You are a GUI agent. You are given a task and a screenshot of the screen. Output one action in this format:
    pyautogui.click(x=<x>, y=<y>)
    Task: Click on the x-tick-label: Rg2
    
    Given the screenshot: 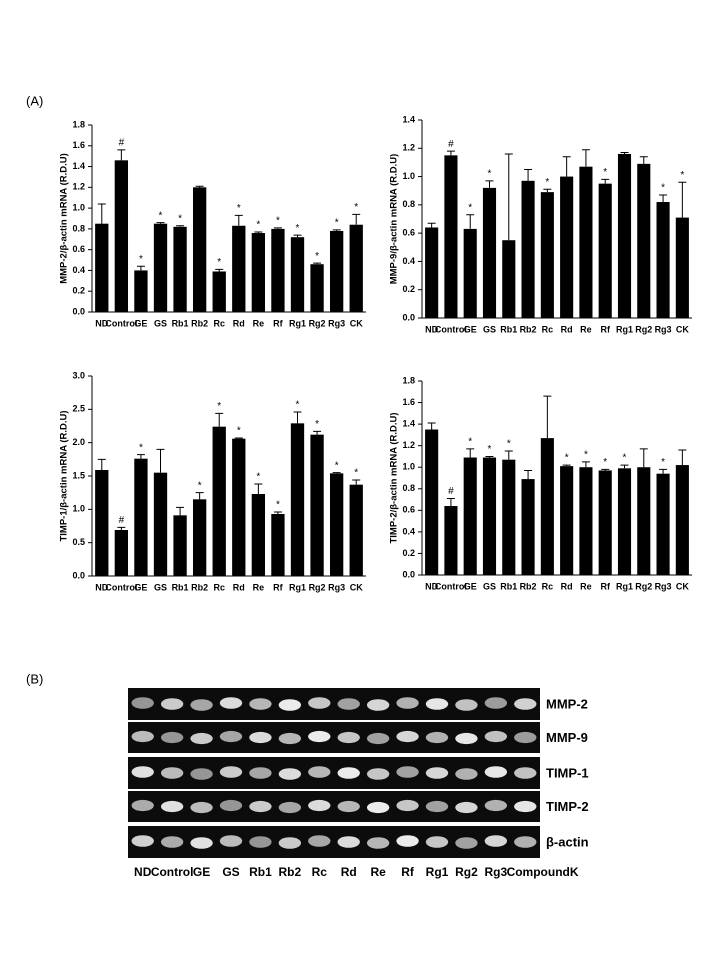 What is the action you would take?
    pyautogui.click(x=643, y=586)
    